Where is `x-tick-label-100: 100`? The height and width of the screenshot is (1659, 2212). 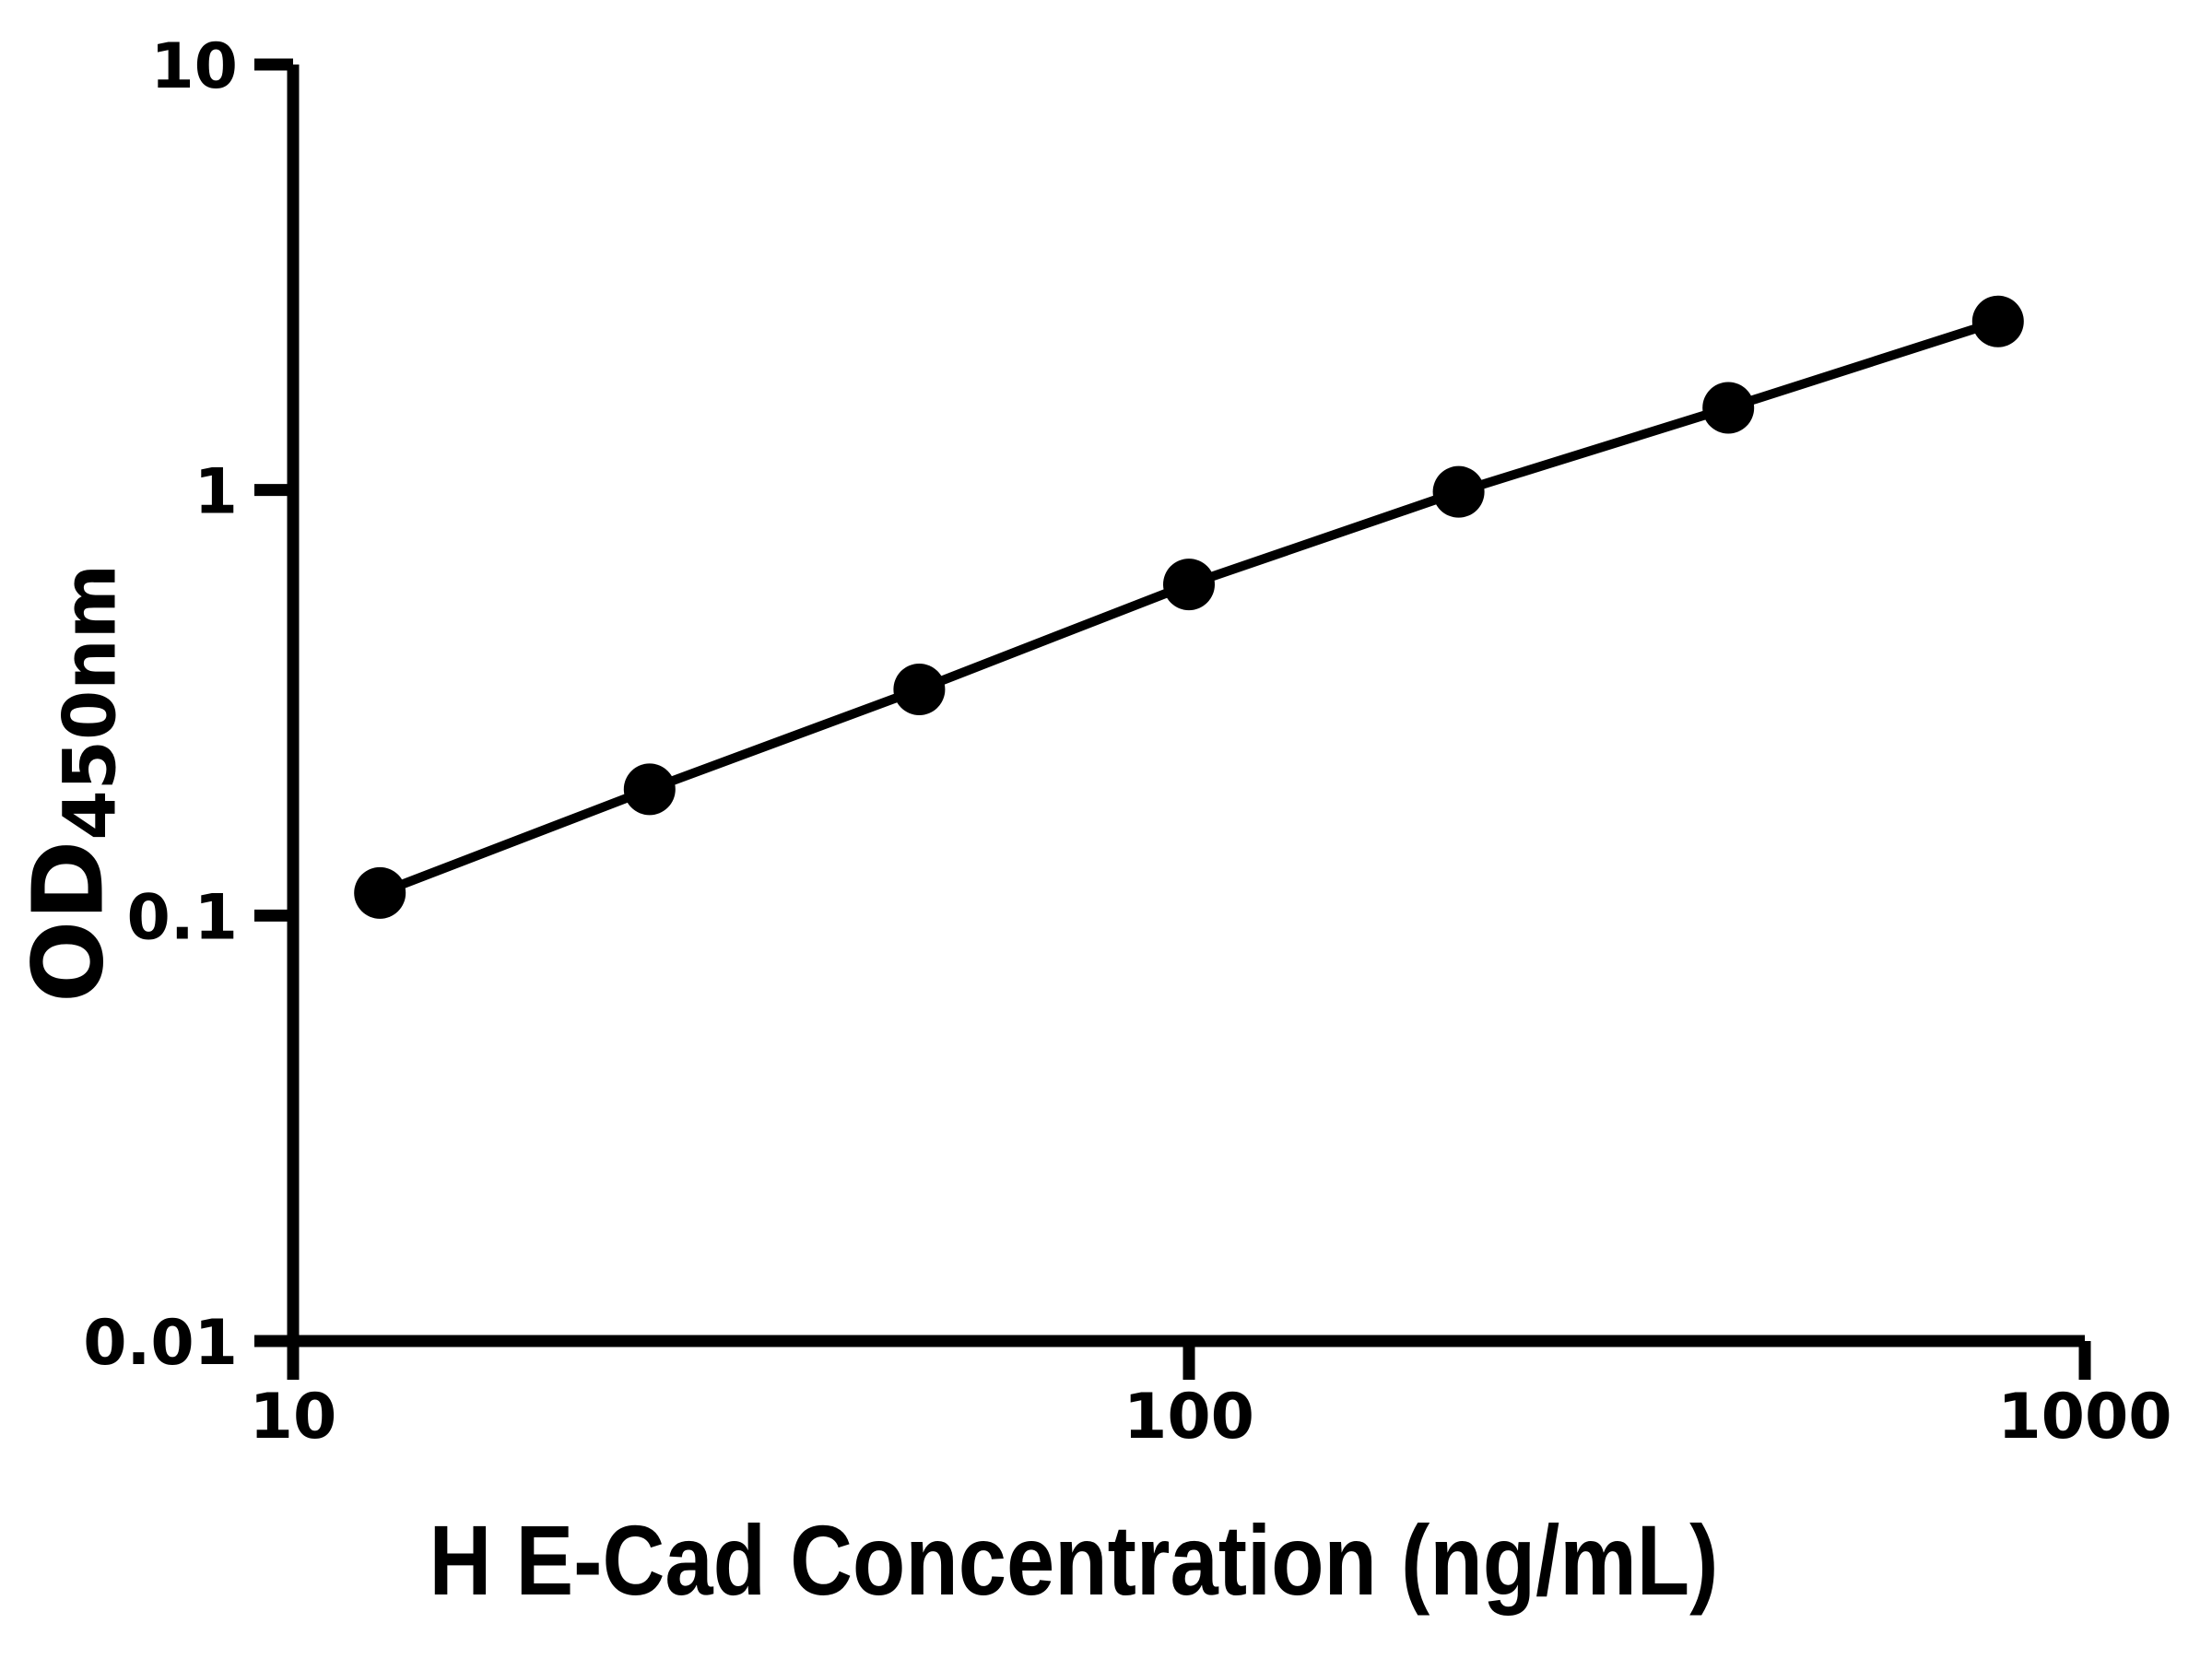 x-tick-label-100: 100 is located at coordinates (1189, 1417).